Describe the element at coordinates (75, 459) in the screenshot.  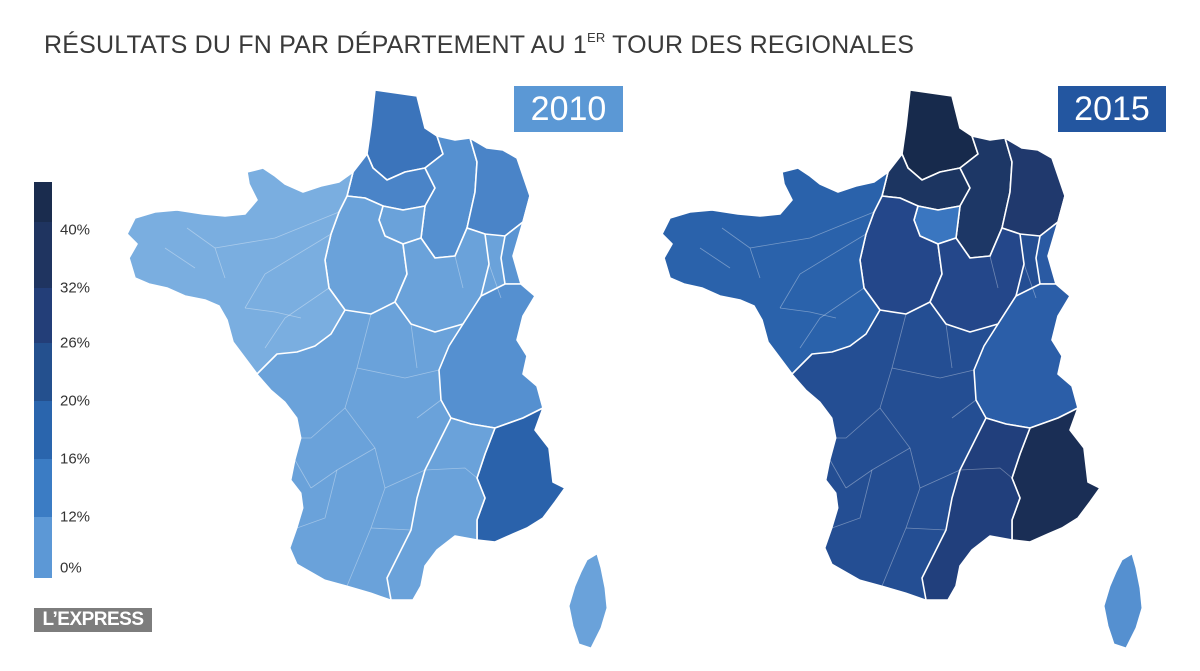
I see `legend-label-16: 16%` at that location.